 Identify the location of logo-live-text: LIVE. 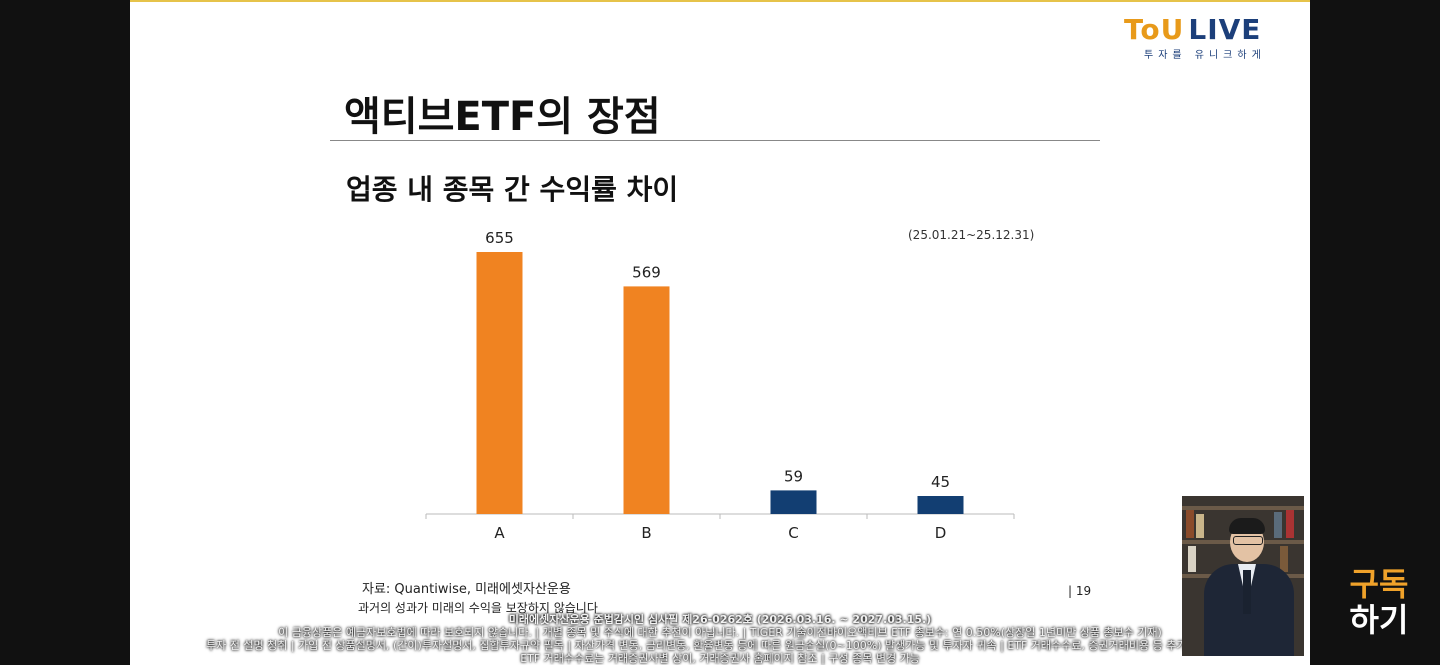
(1225, 29).